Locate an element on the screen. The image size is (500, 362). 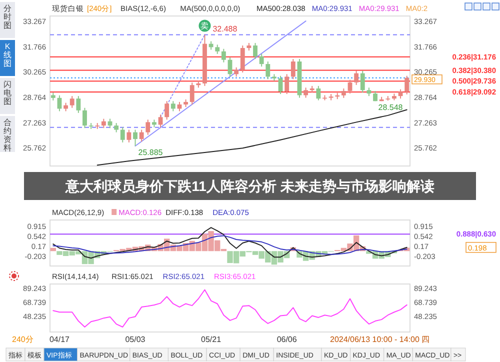
annotation: 32.488 is located at coordinates (225, 29).